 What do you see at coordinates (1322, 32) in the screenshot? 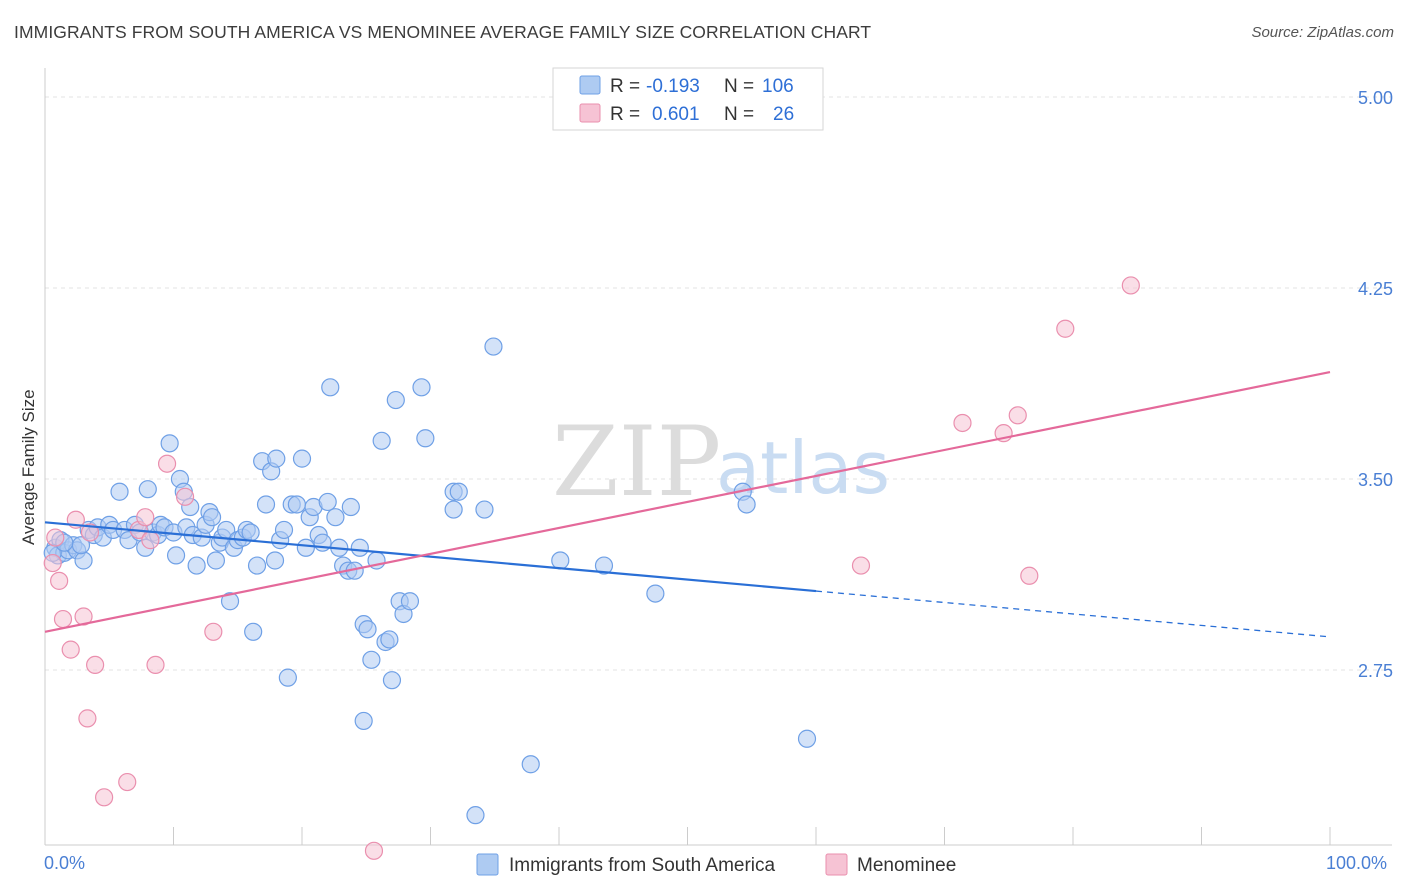
I see `source-credit: Source: ZipAtlas.com` at bounding box center [1322, 32].